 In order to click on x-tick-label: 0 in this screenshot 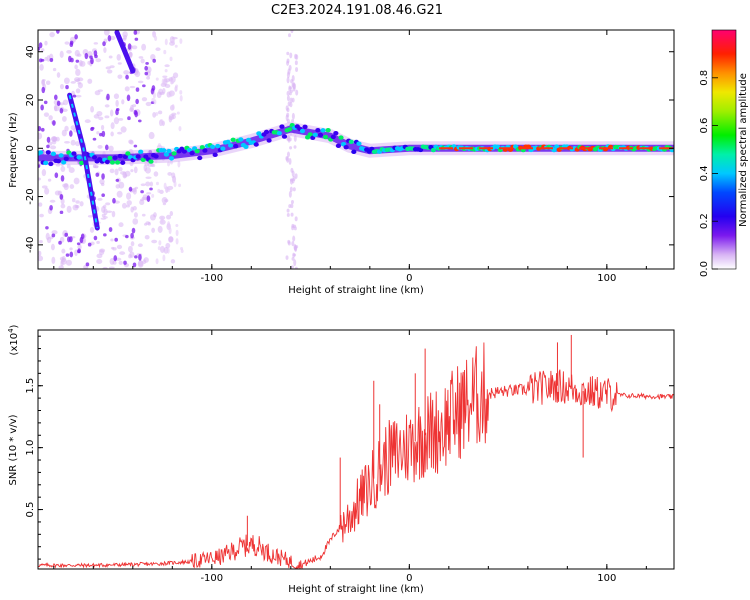, I will do `click(409, 578)`.